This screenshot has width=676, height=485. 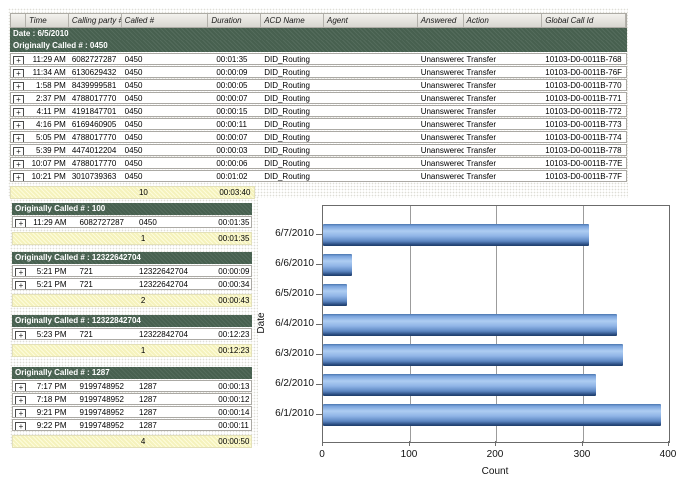 I want to click on y-axis-tick-label: 6/7/2010, so click(x=294, y=233).